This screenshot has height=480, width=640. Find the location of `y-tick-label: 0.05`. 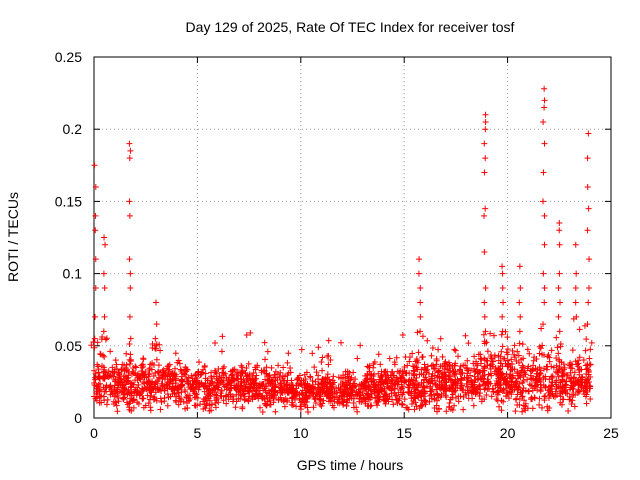

y-tick-label: 0.05 is located at coordinates (68, 346).